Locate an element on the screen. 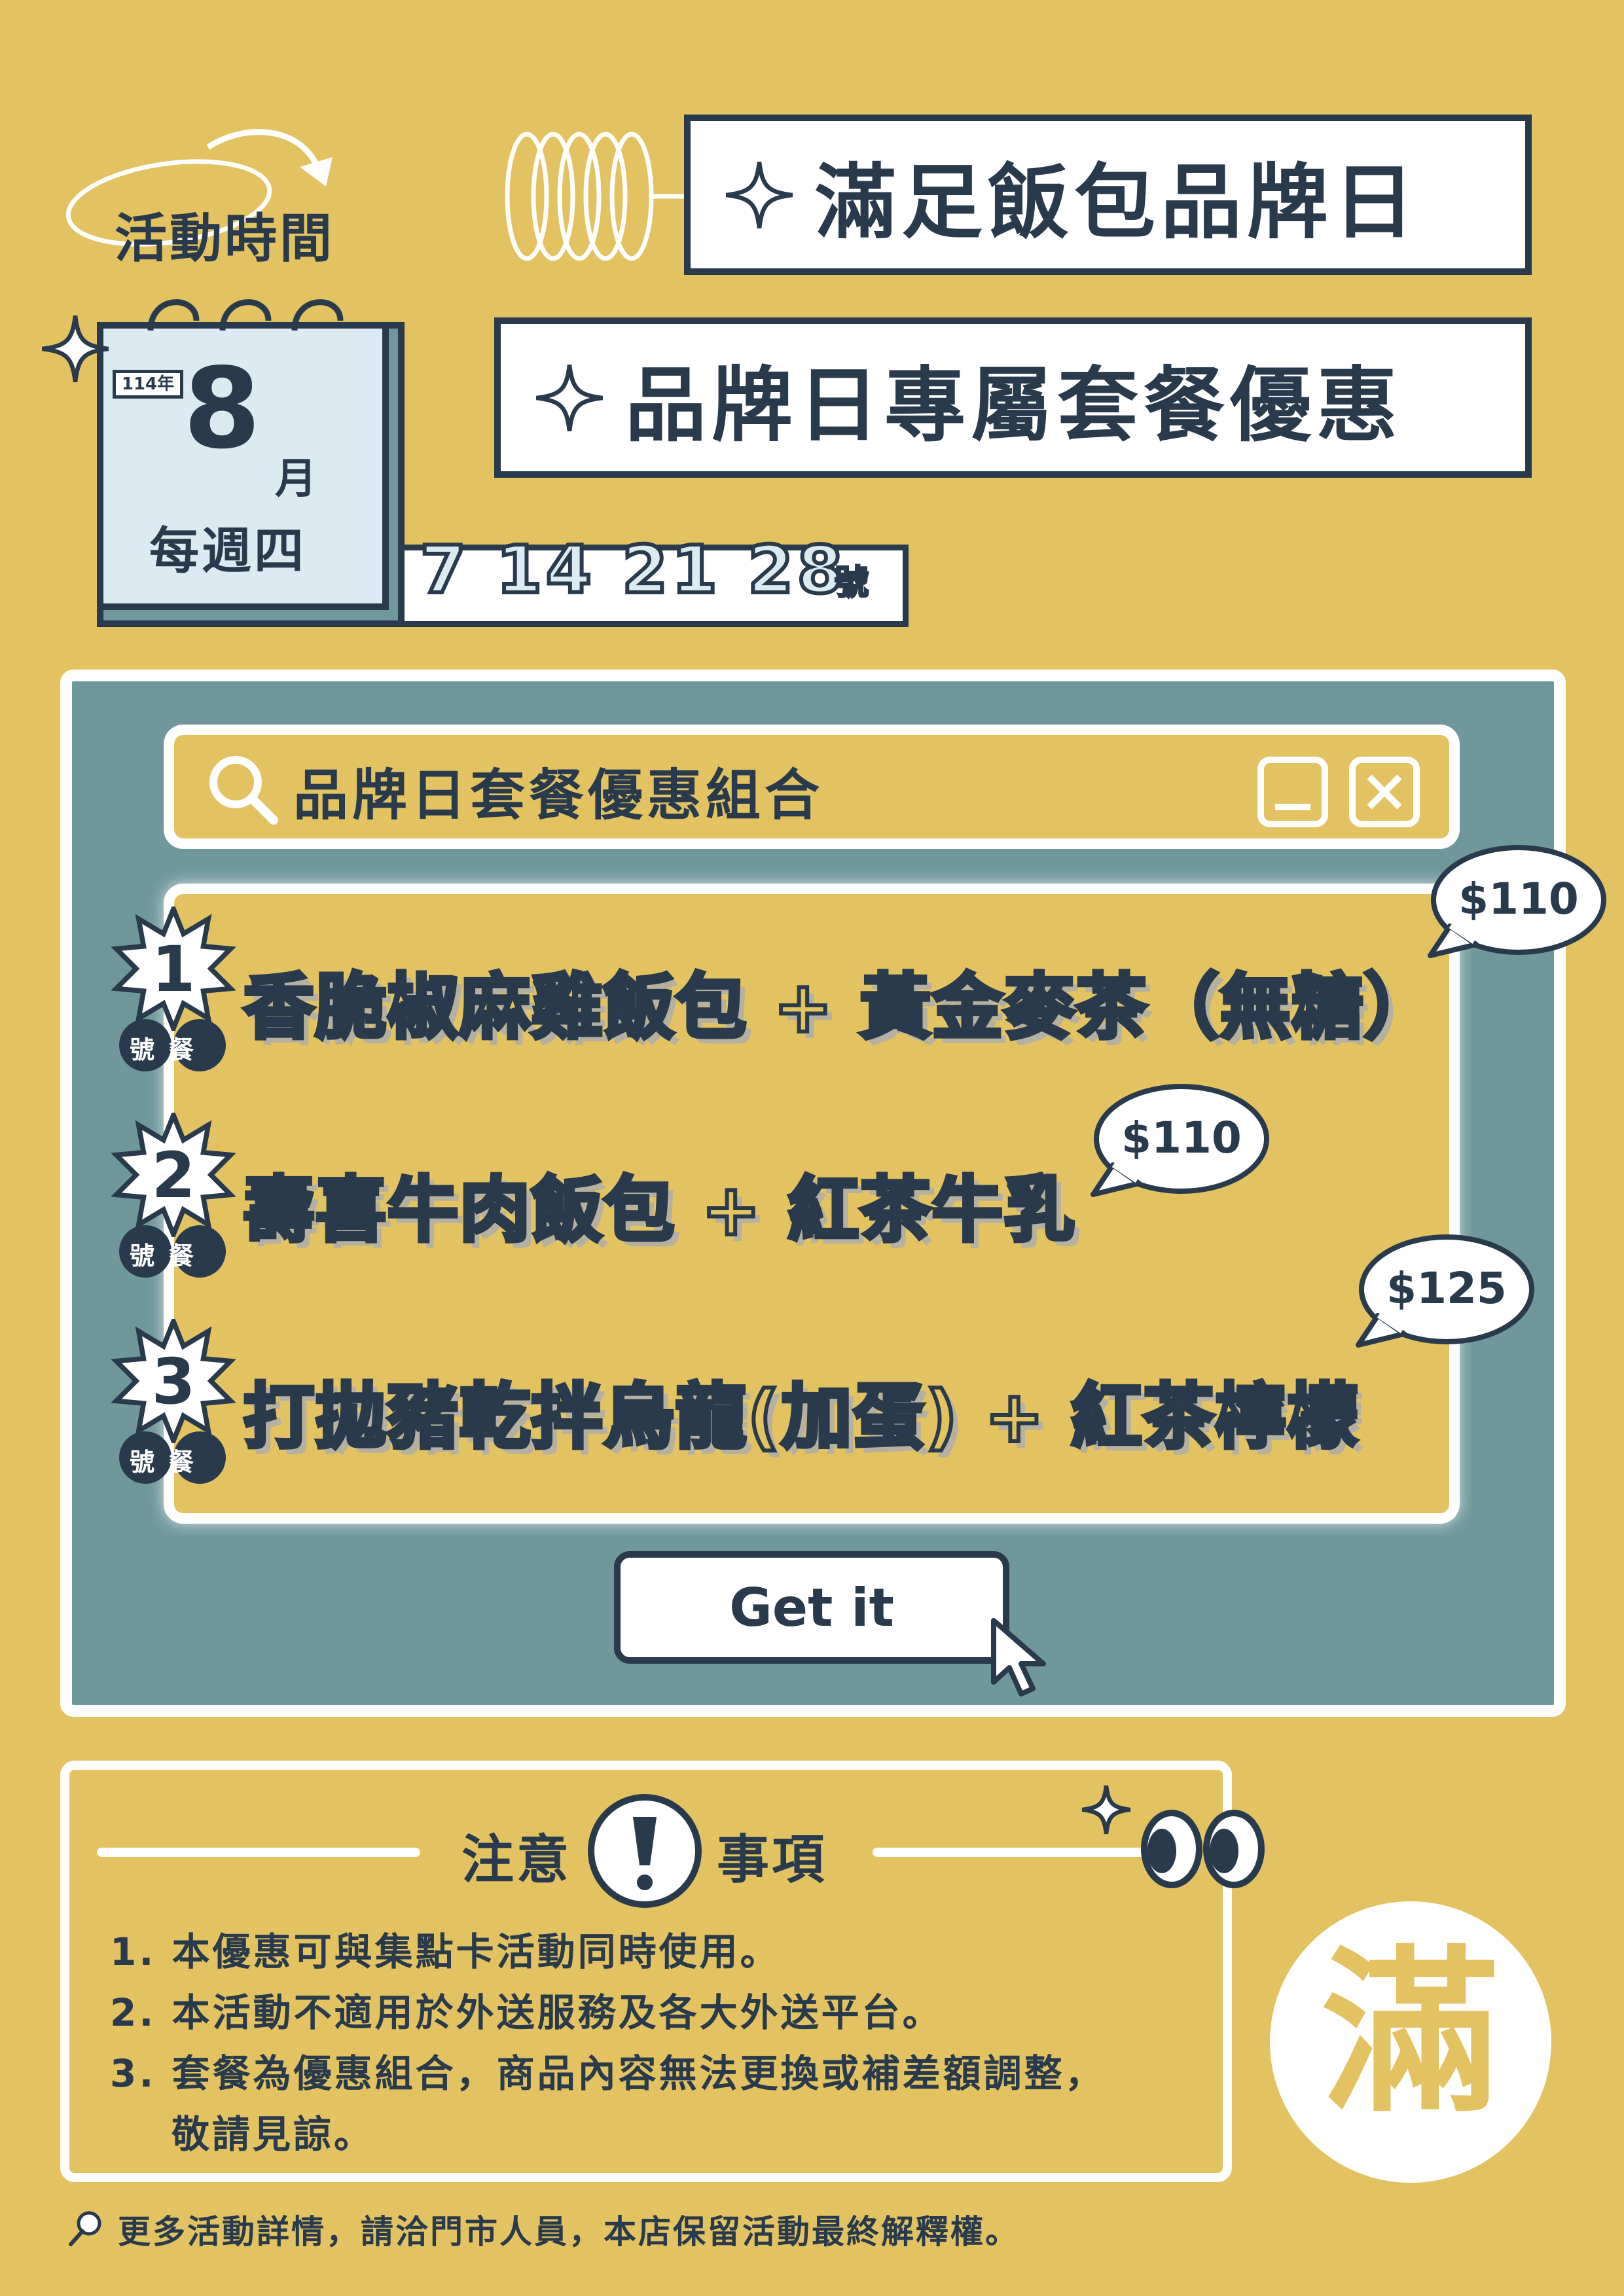 This screenshot has height=2296, width=1624. set-number: 1 is located at coordinates (173, 969).